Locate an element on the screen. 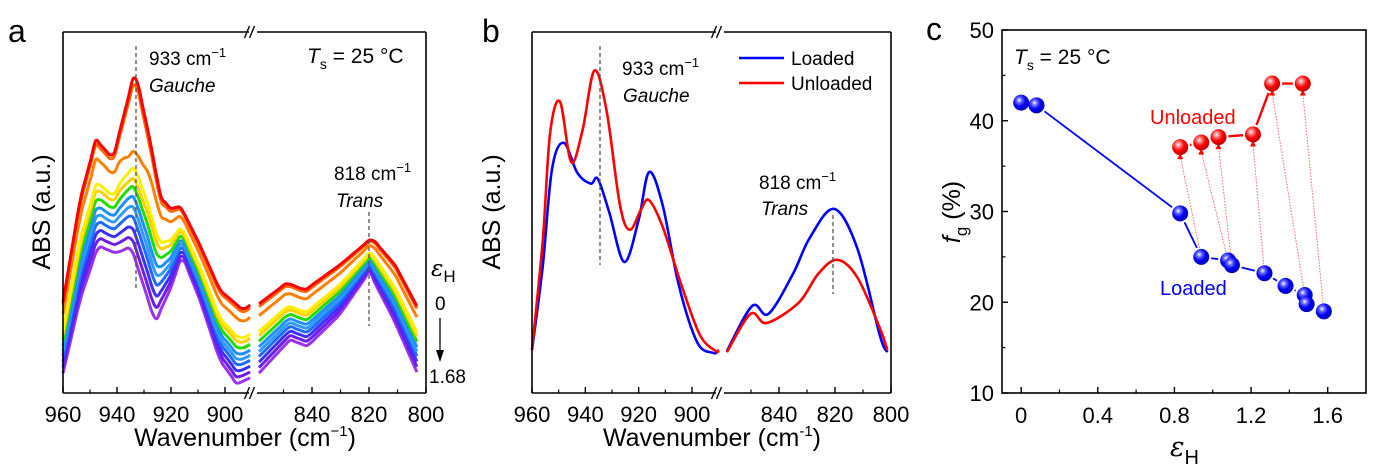 The height and width of the screenshot is (476, 1388). panel-a-strain-end: 1.68 is located at coordinates (447, 377).